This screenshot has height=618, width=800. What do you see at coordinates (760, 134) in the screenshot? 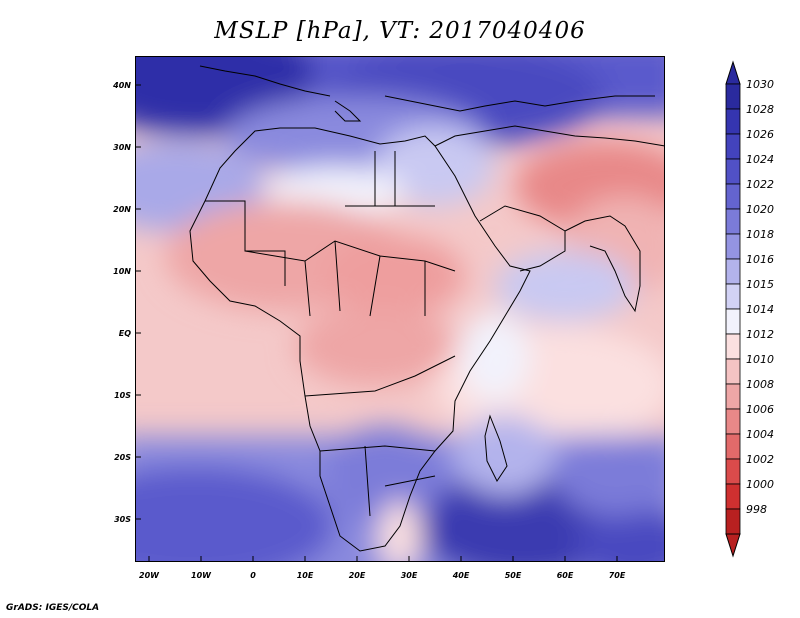
I see `colorbar-label: 1026` at bounding box center [760, 134].